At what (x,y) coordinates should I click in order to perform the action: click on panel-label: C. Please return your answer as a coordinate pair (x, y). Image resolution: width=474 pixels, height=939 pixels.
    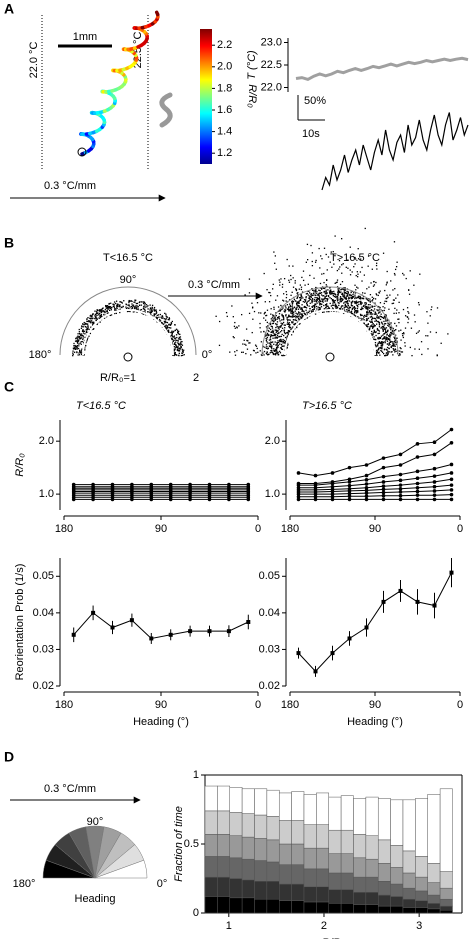
    Looking at the image, I should click on (9, 387).